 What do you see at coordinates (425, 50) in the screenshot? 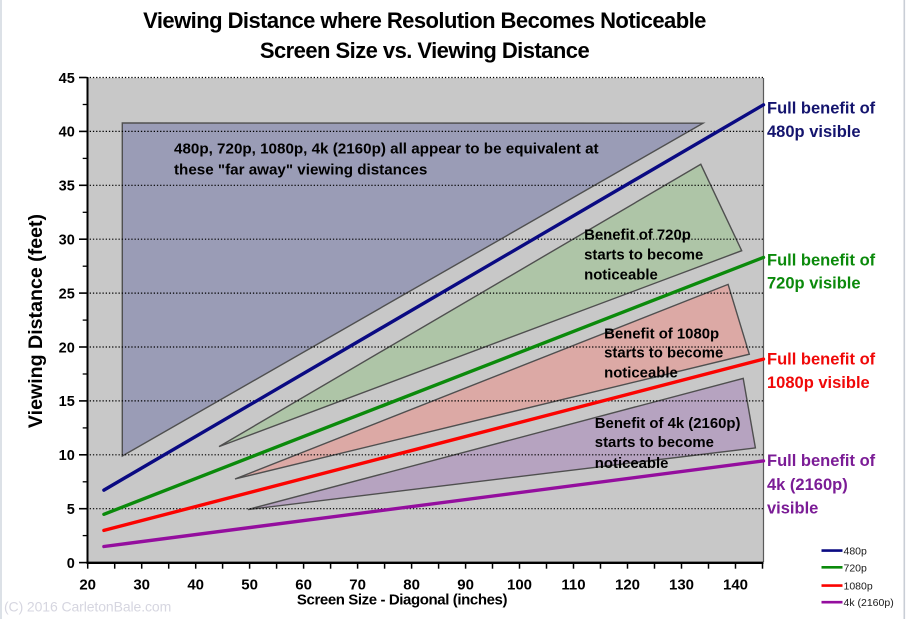
I see `svg-text:Screen Size vs. Viewing Distan: Screen Size vs. Viewing Distance` at bounding box center [425, 50].